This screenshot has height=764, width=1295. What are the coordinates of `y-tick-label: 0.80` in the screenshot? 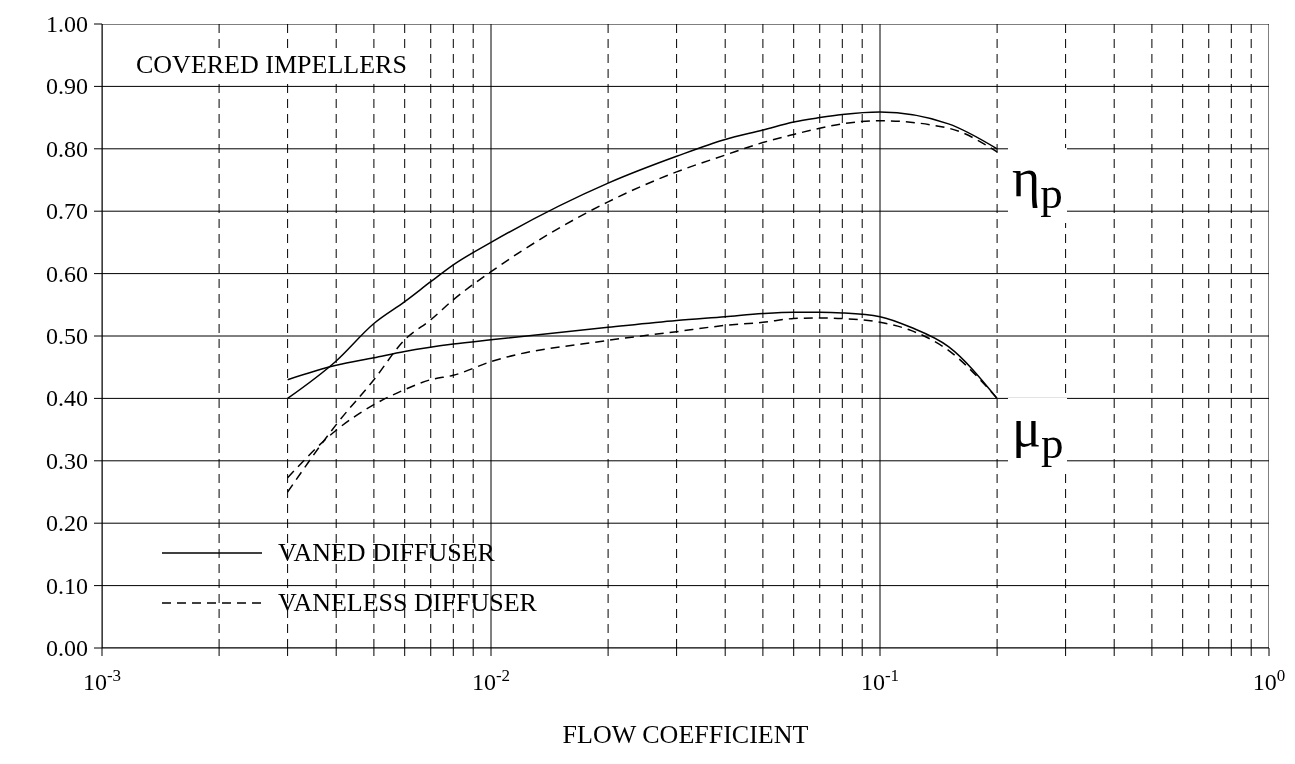 It's located at (67, 148).